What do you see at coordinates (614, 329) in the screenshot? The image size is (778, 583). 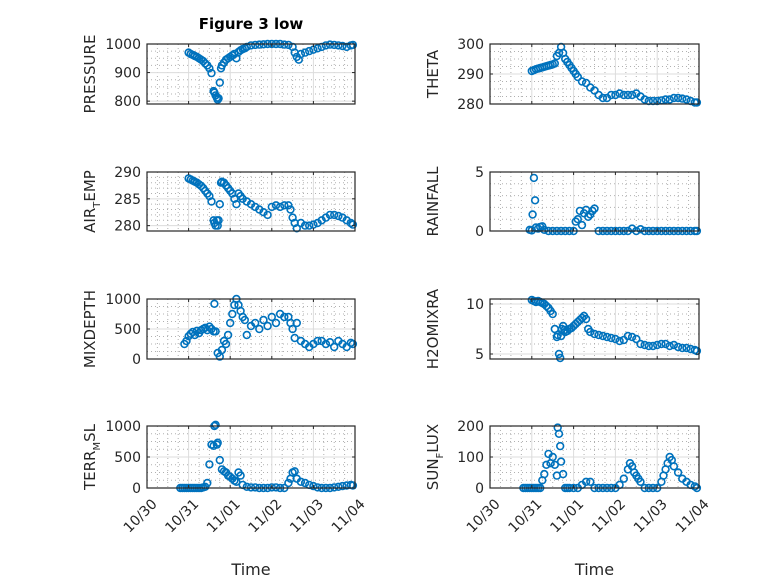 I see `data-series-h2omixra` at bounding box center [614, 329].